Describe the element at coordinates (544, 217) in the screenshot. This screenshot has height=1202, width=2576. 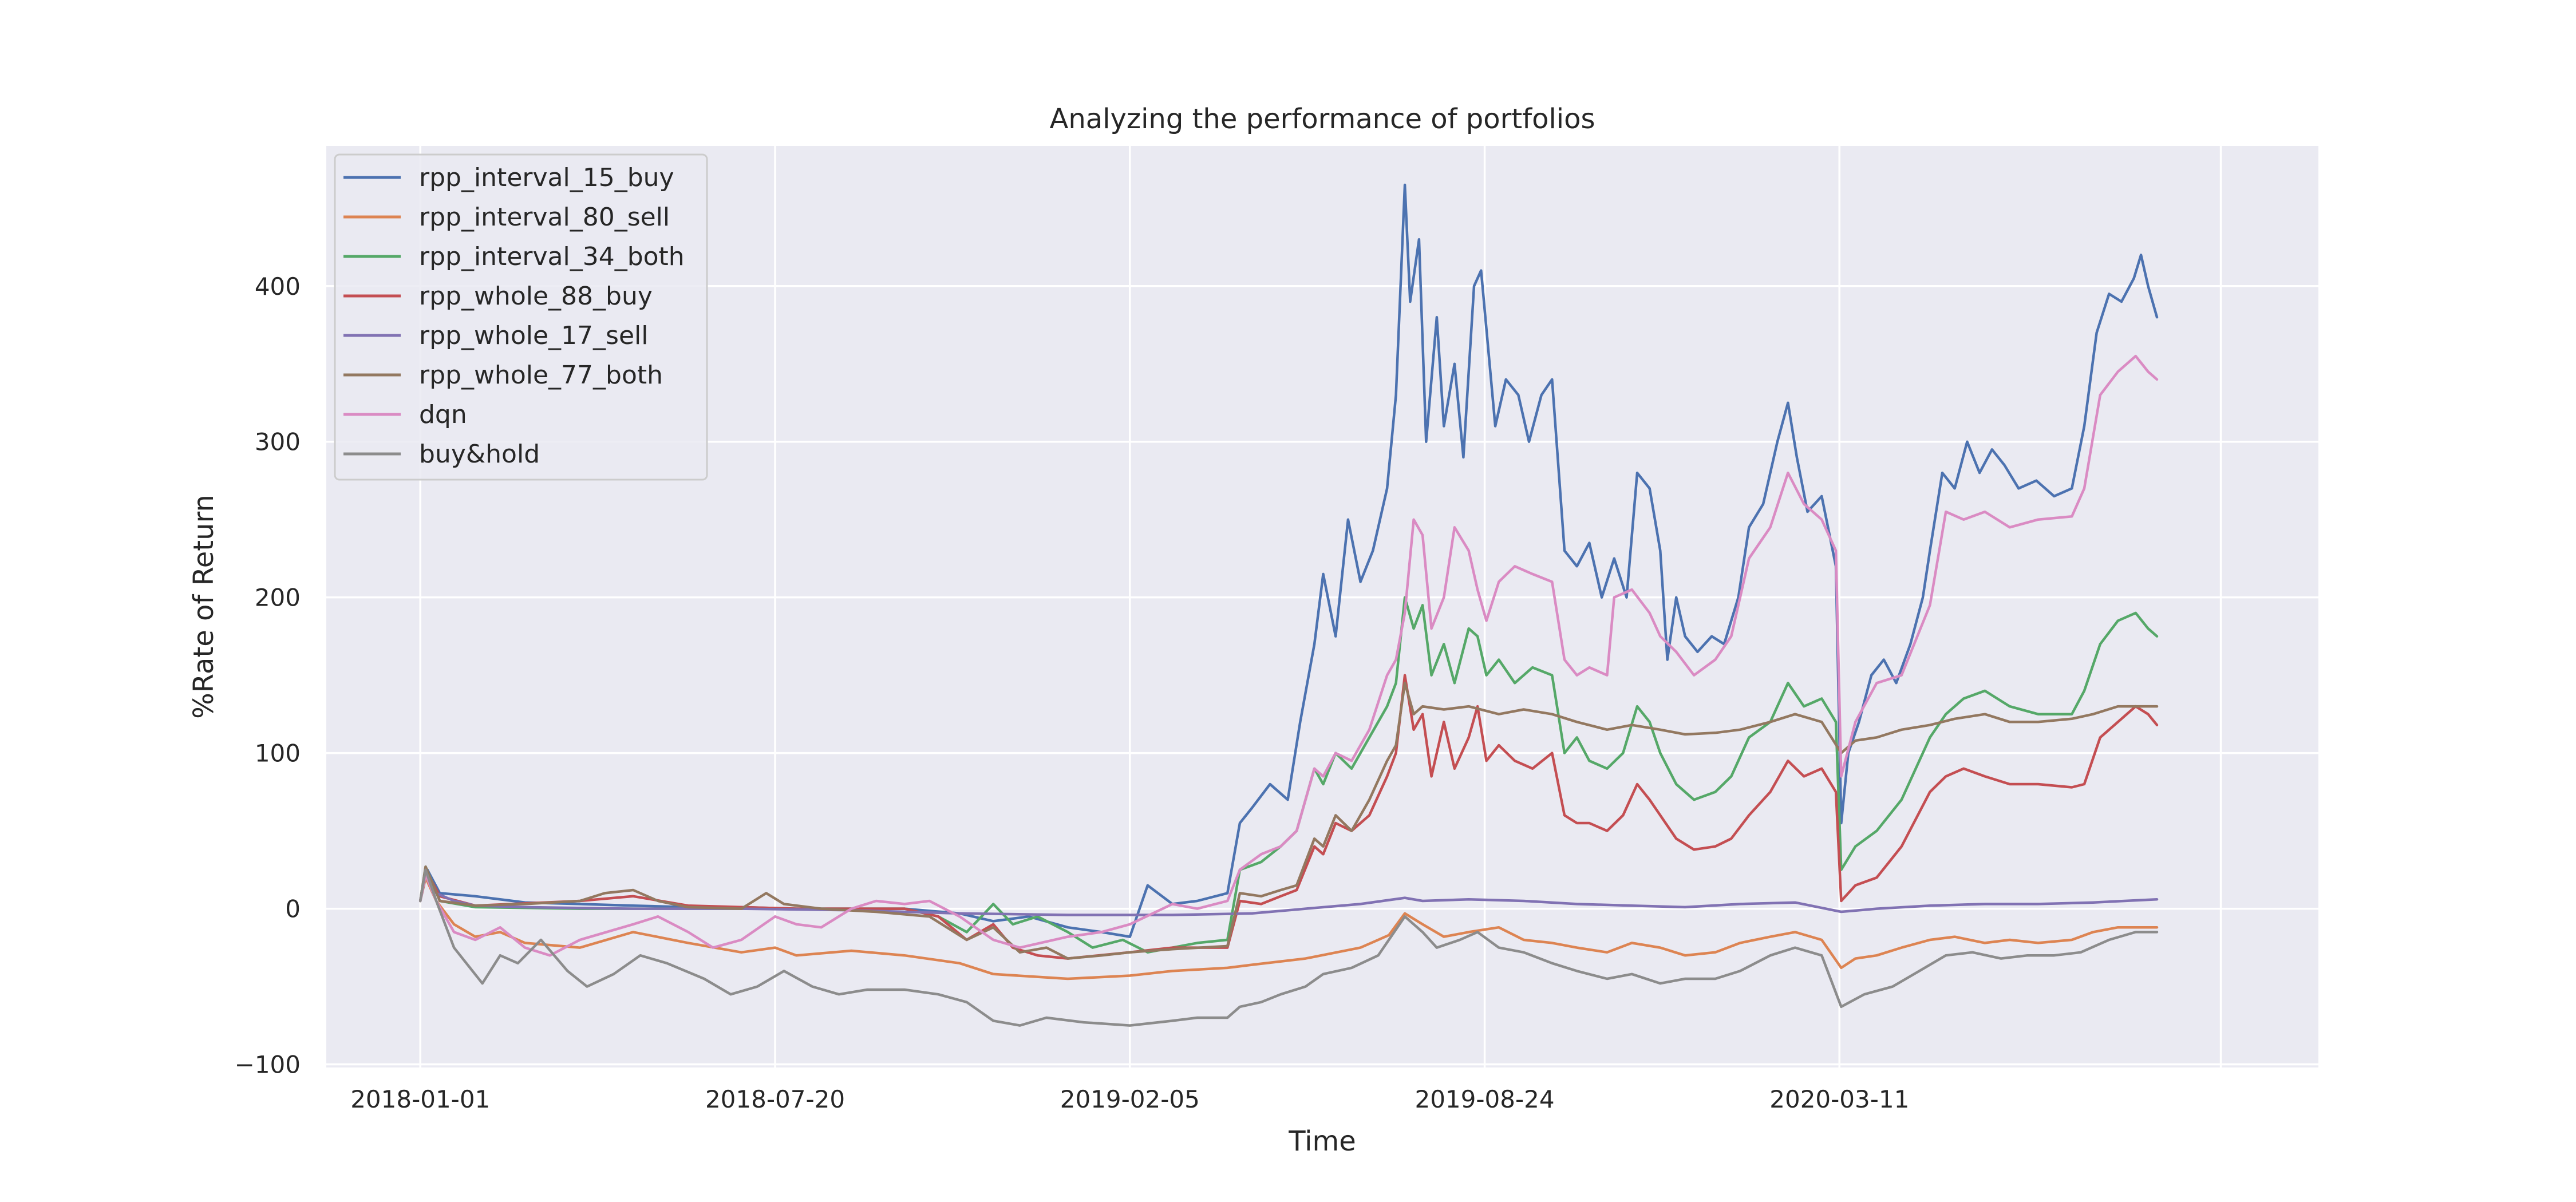
I see `legend-label: rpp_interval_80_sell` at that location.